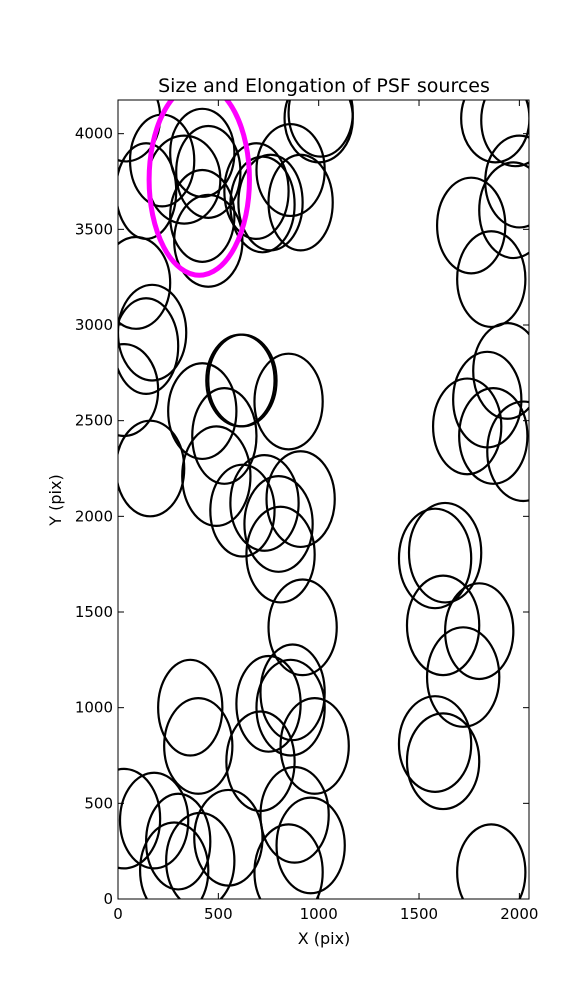 Image resolution: width=588 pixels, height=1000 pixels. I want to click on x-tick-label: 0, so click(118, 914).